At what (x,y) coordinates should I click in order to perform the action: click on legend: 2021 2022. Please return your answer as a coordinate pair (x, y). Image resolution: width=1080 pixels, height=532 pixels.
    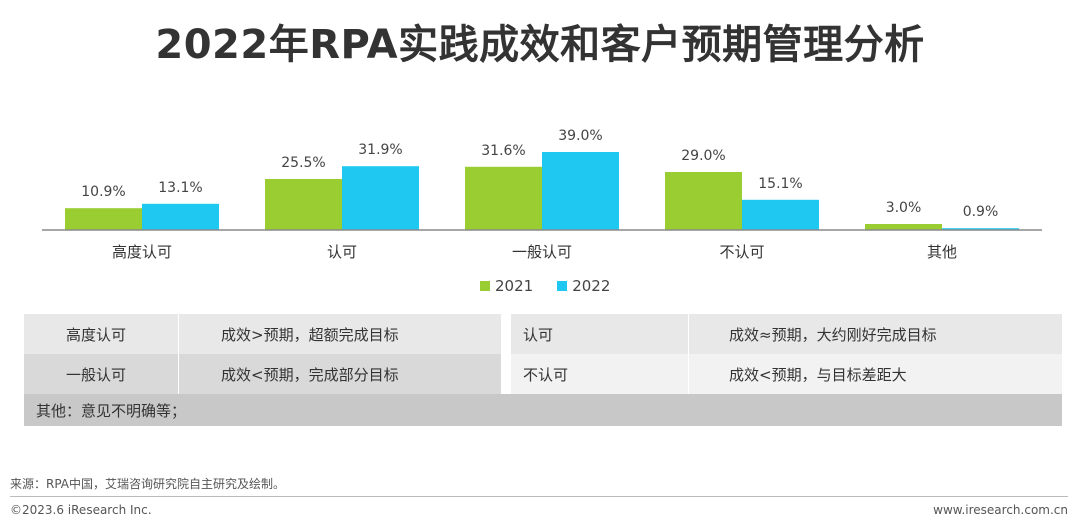
    Looking at the image, I should click on (557, 286).